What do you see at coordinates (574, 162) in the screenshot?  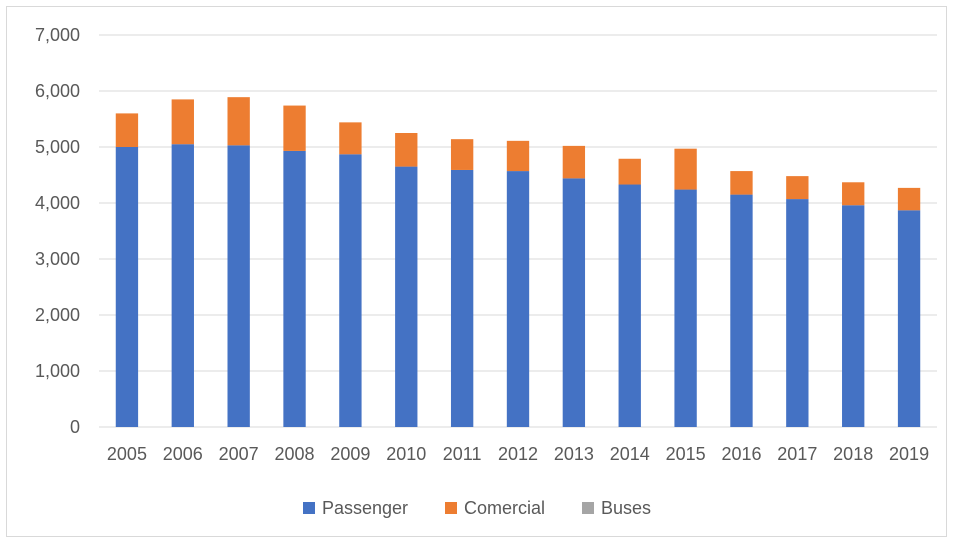 I see `bar-comercial-2013` at bounding box center [574, 162].